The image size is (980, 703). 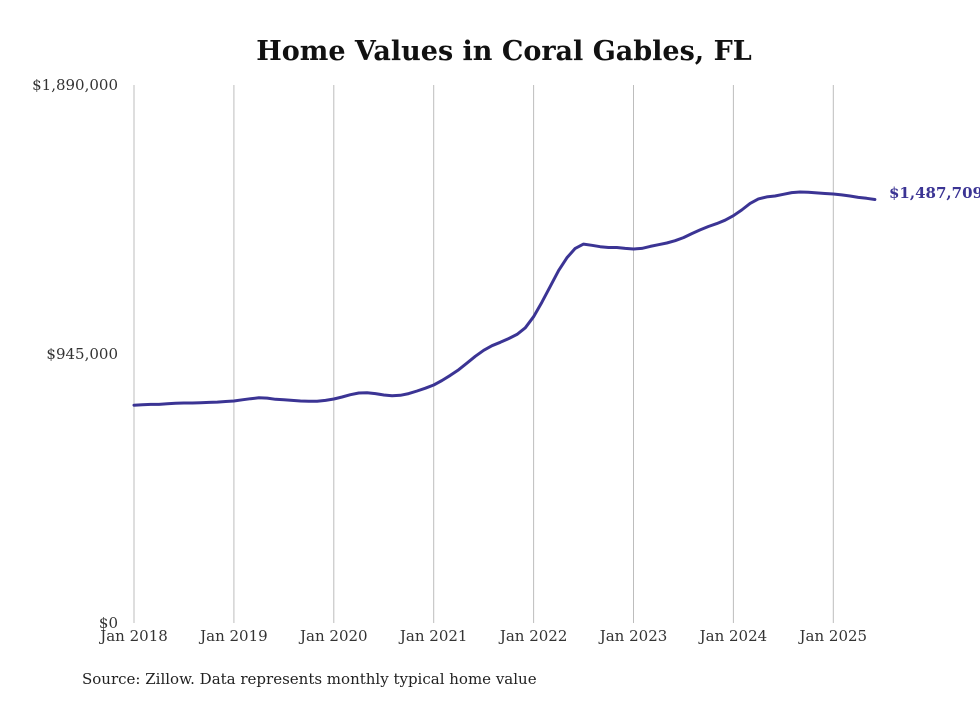 What do you see at coordinates (503, 51) in the screenshot?
I see `chart-title: Home Values in Coral Gables, FL` at bounding box center [503, 51].